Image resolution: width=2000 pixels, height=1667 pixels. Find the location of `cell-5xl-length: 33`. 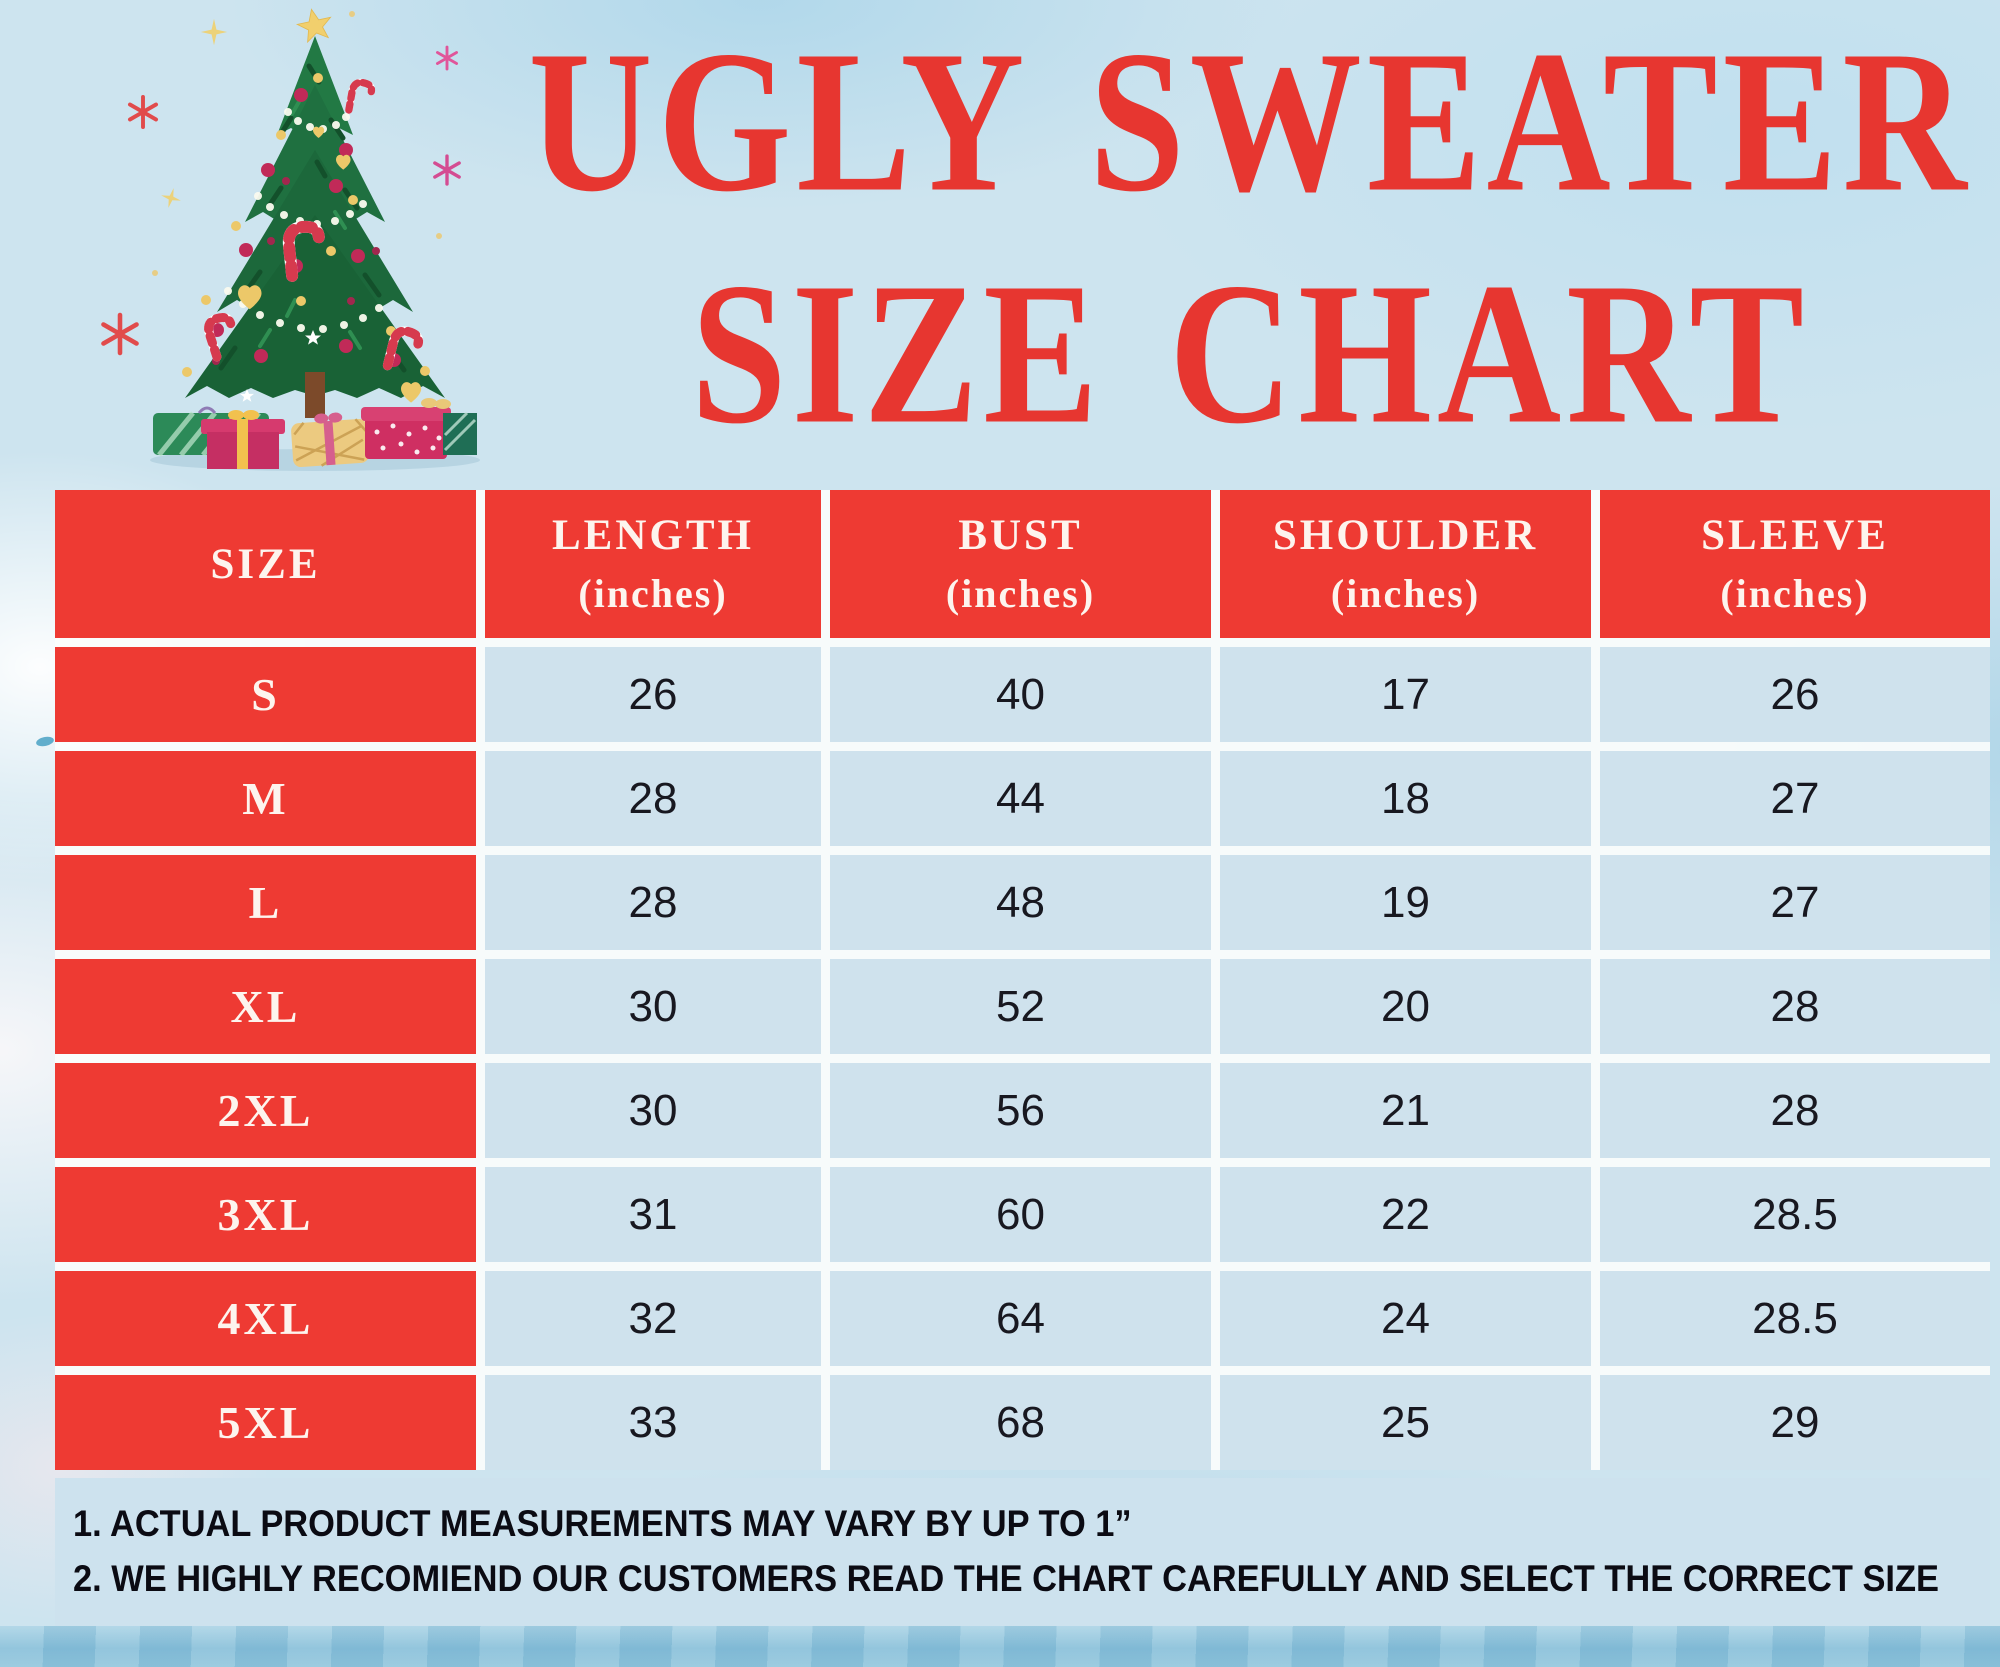

cell-5xl-length: 33 is located at coordinates (653, 1422).